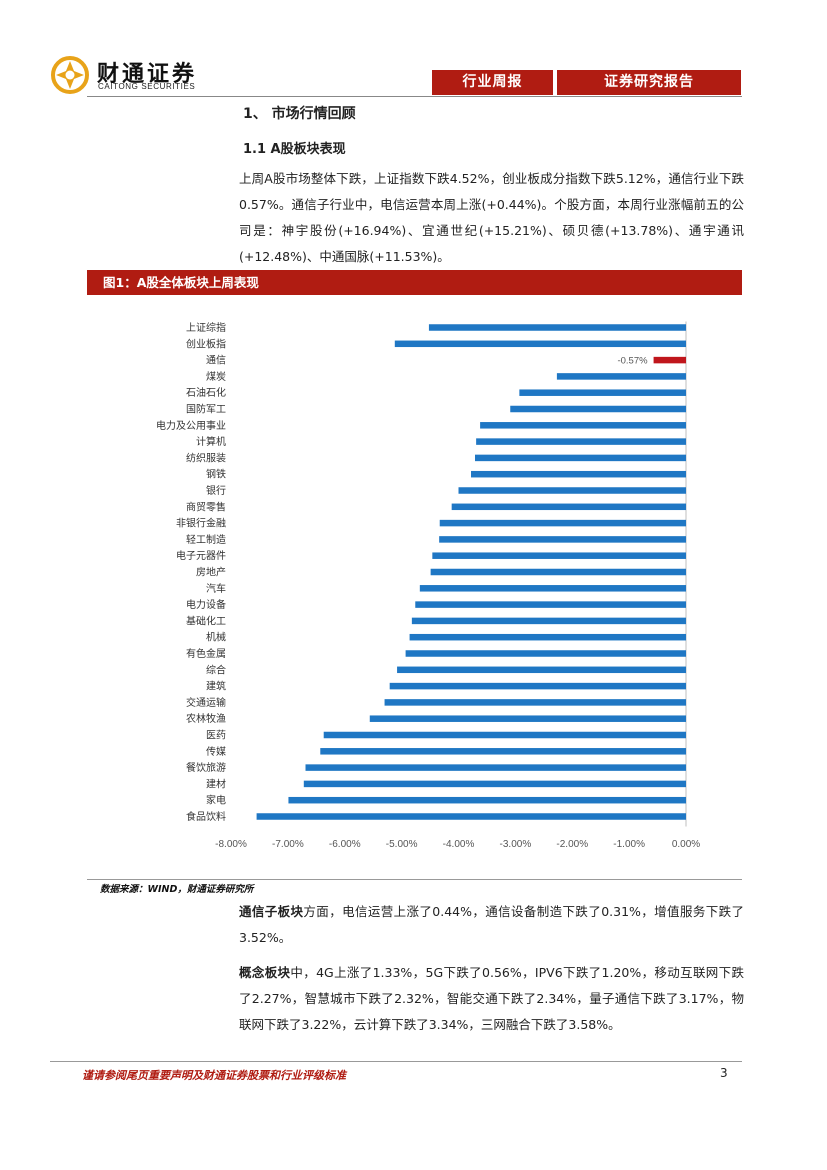  I want to click on bar-有色金属, so click(545, 653).